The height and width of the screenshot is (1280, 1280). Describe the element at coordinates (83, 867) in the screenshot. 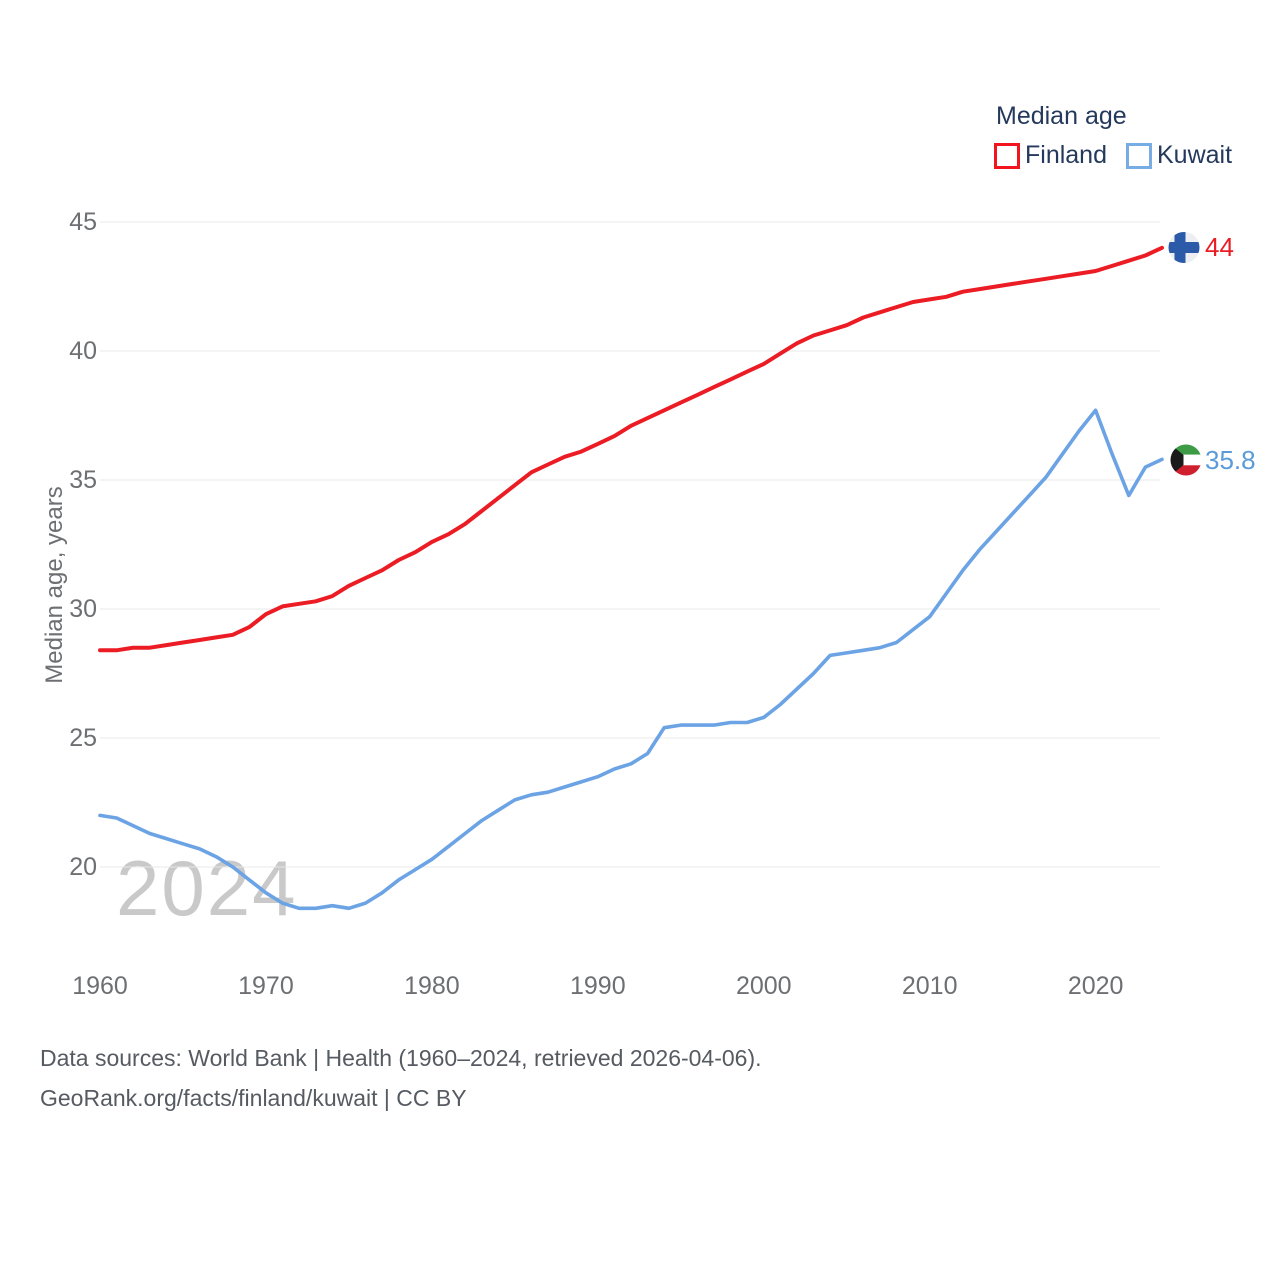

I see `y-tick-20: 20` at that location.